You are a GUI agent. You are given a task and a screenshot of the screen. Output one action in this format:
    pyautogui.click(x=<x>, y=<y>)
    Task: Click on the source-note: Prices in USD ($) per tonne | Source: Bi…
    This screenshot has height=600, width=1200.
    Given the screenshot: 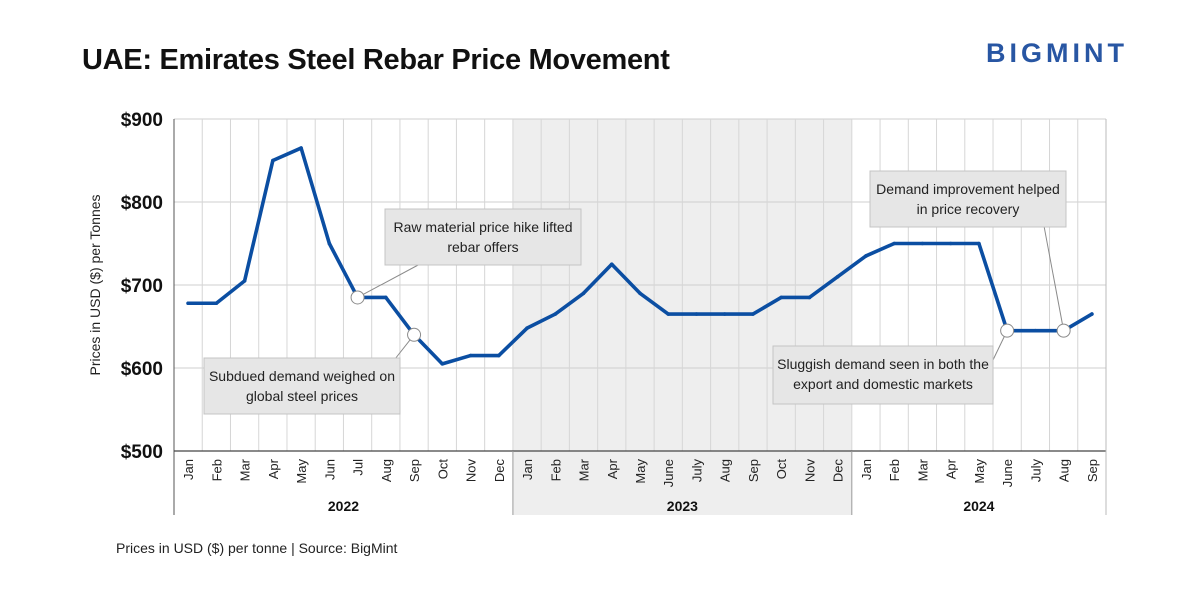 What is the action you would take?
    pyautogui.click(x=257, y=548)
    